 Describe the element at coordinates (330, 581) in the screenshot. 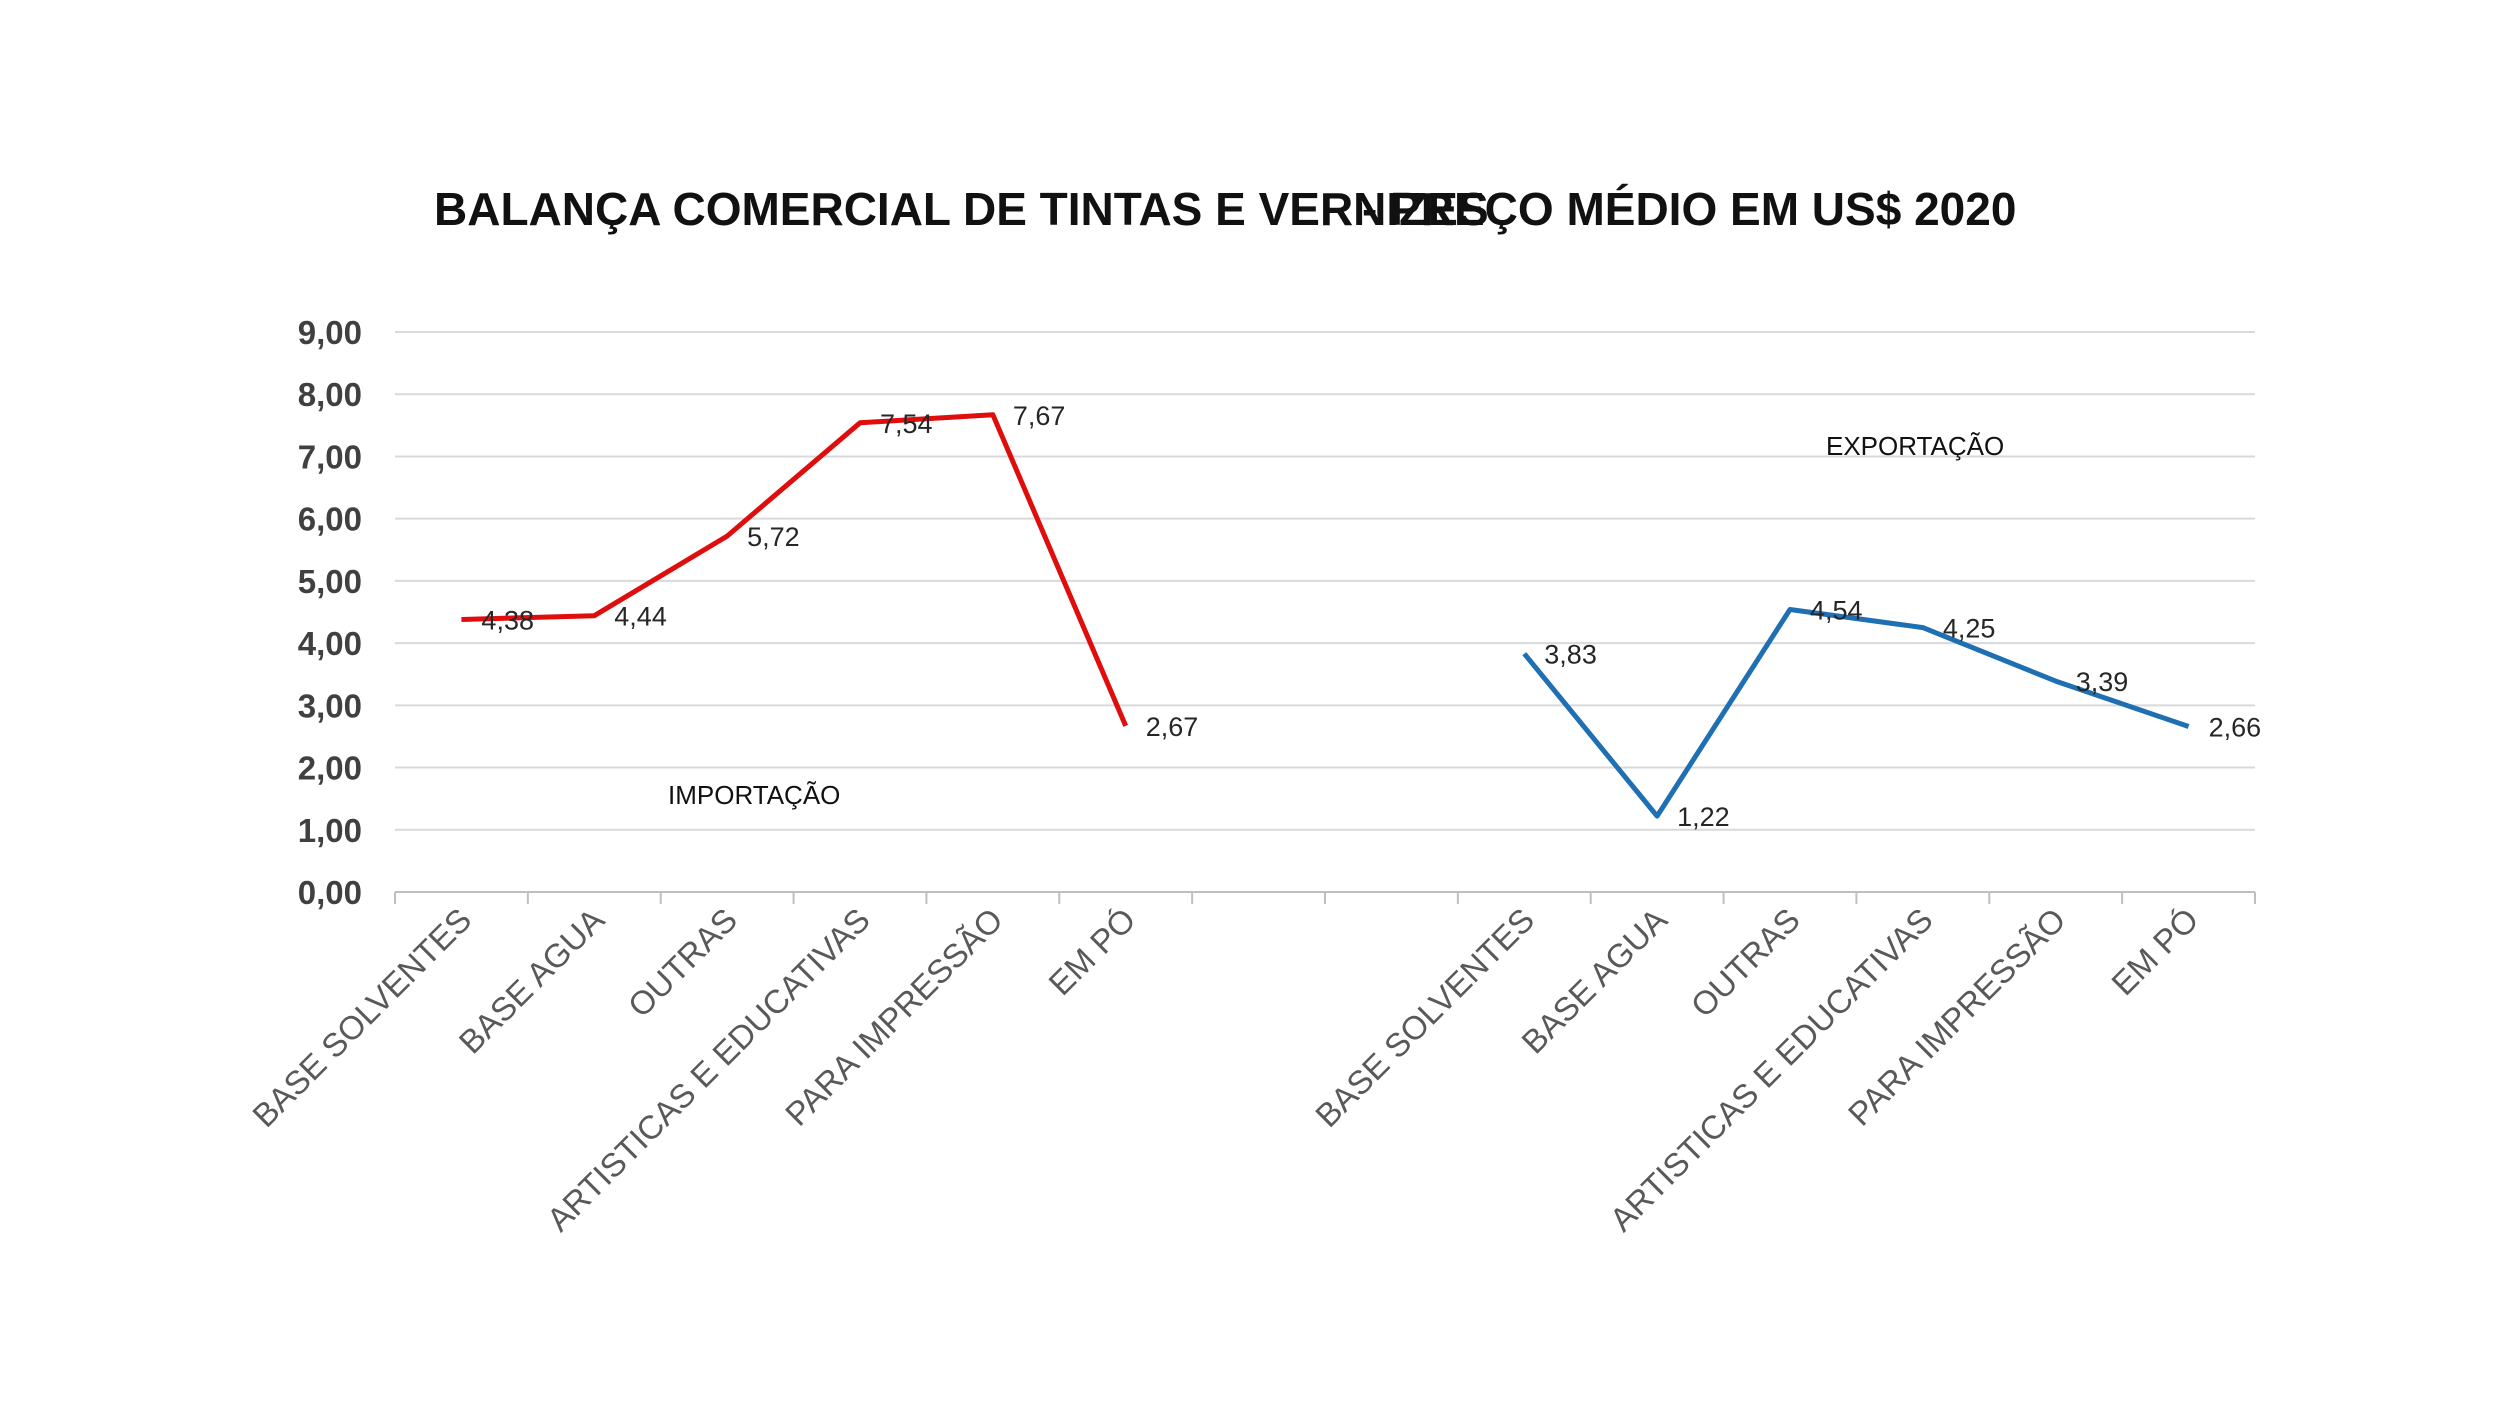

I see `y-tick-label: 5,00` at that location.